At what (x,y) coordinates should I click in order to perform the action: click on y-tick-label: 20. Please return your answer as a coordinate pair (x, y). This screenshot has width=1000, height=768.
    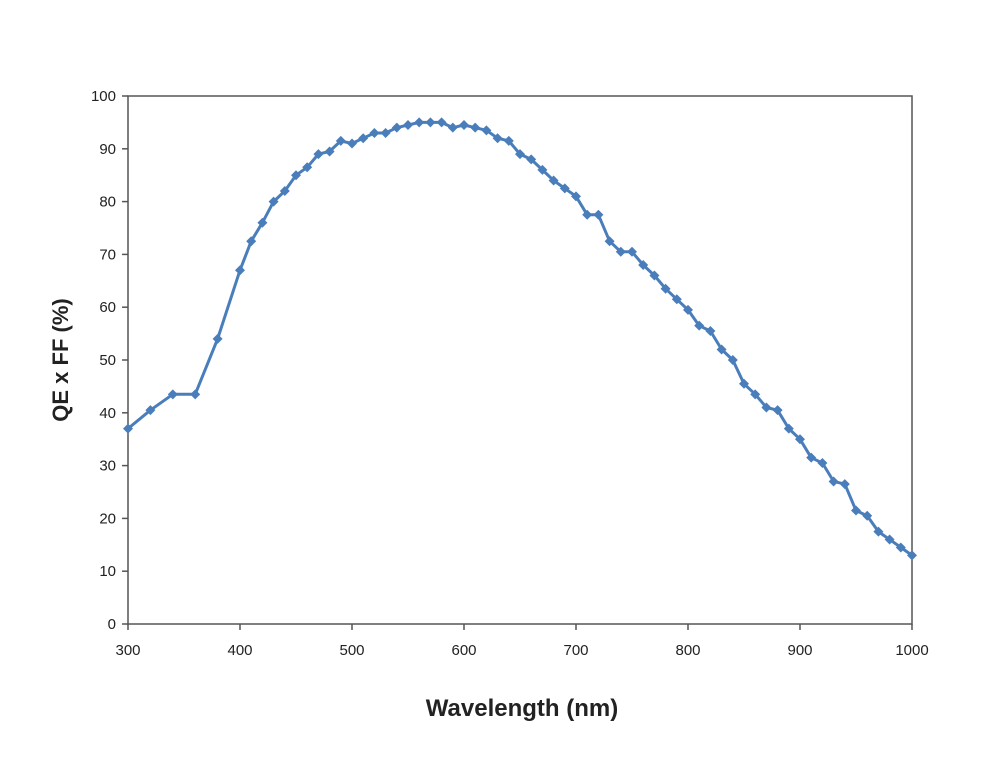
    Looking at the image, I should click on (107, 518).